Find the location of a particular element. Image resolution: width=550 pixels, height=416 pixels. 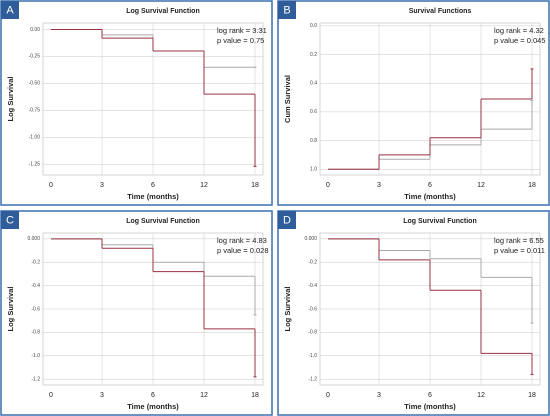

y-tick-label: 0.6 is located at coordinates (313, 112).